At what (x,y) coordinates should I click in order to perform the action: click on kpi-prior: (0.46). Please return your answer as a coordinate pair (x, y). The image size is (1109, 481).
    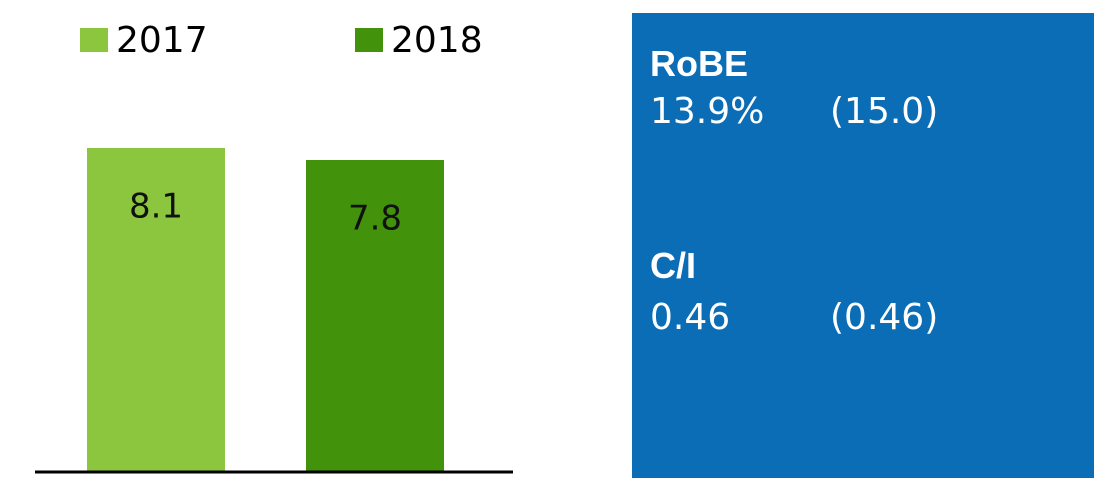
    Looking at the image, I should click on (884, 317).